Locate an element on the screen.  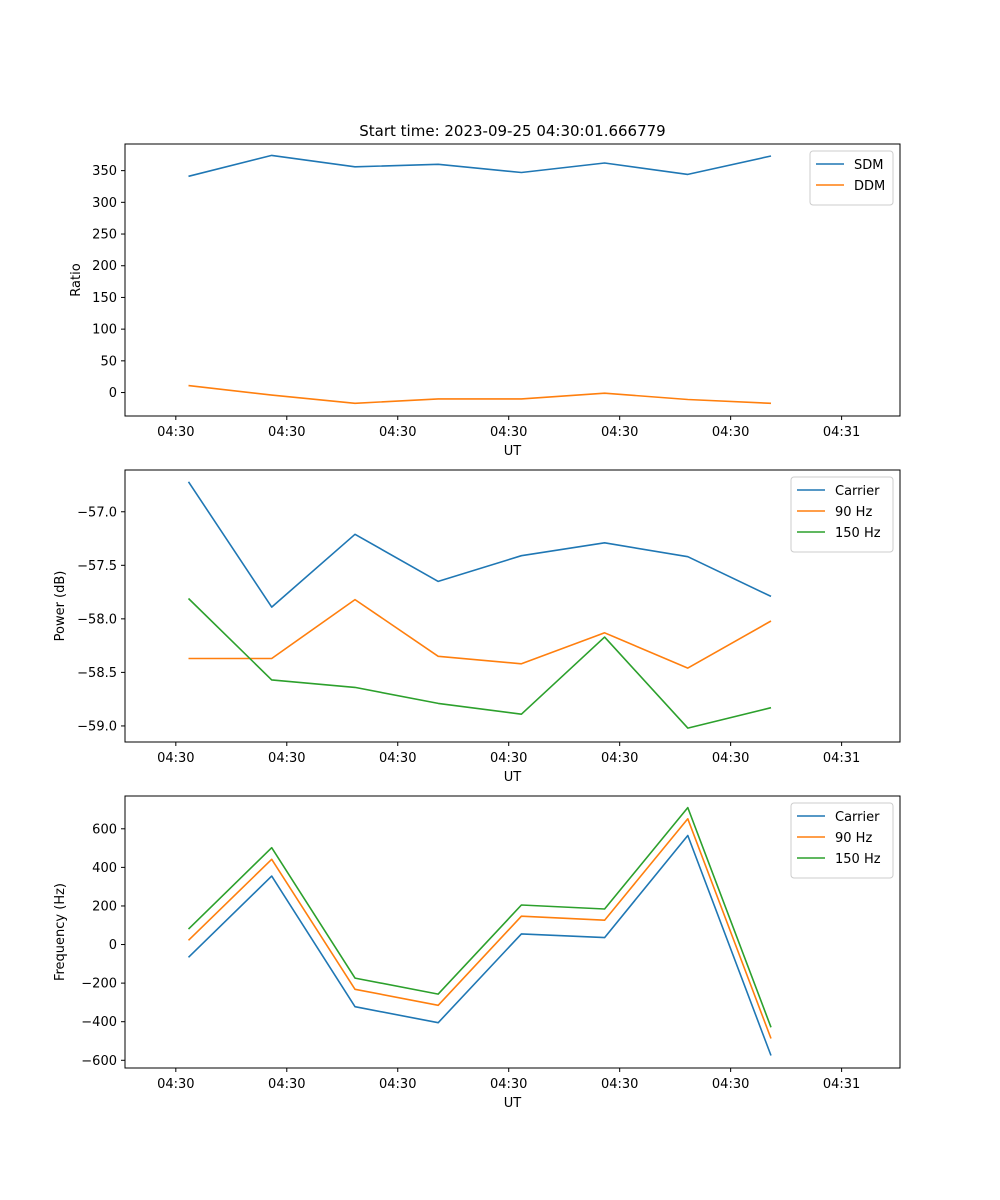
y-tick-label: 350 is located at coordinates (104, 171).